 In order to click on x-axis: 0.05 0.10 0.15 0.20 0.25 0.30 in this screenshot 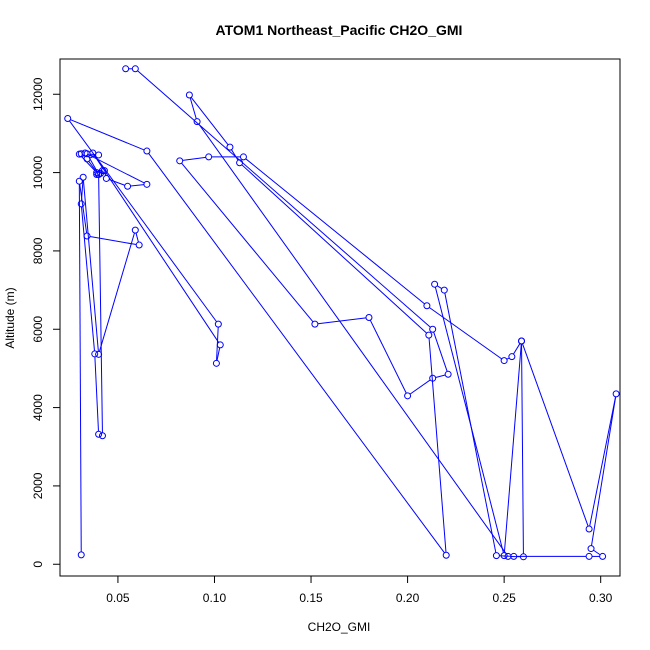, I will do `click(359, 590)`.